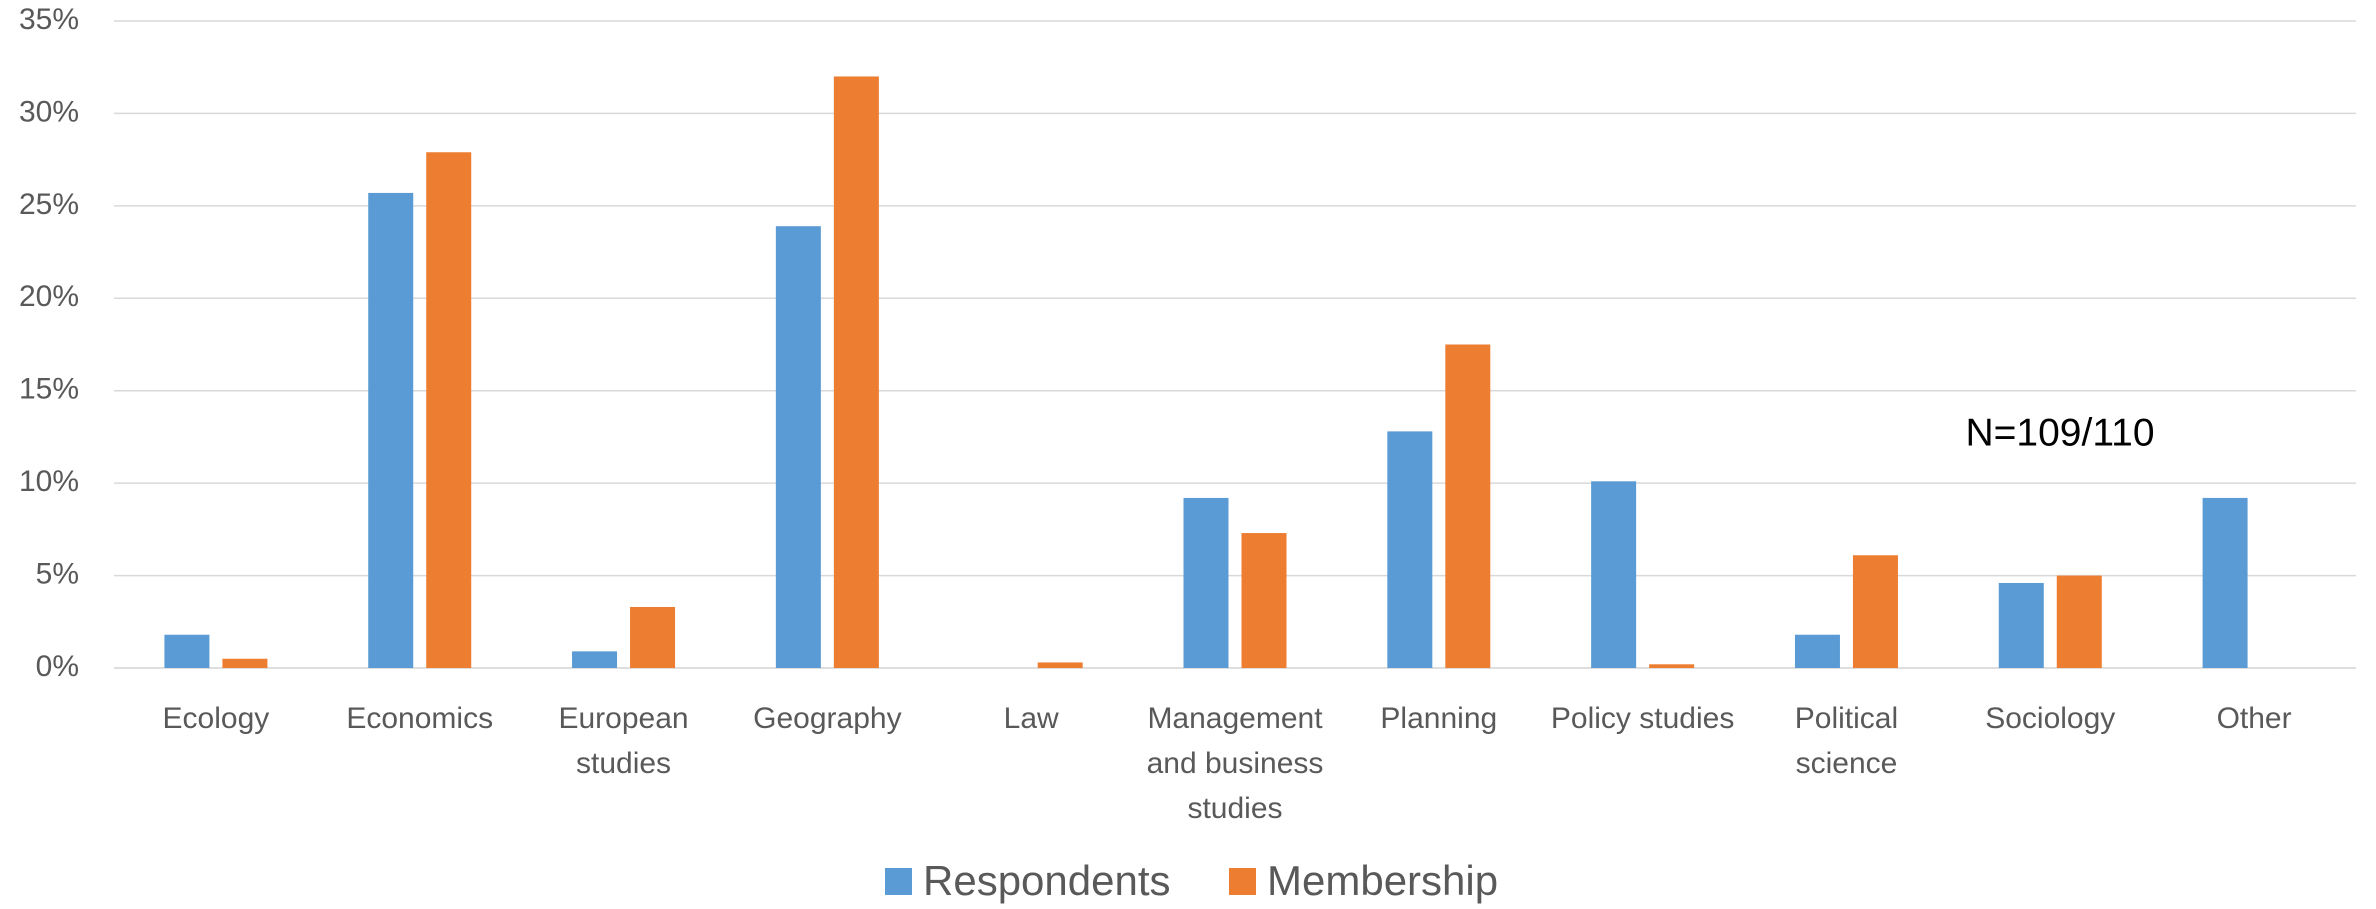 The height and width of the screenshot is (909, 2376). I want to click on y-tick-label: 20%, so click(49, 296).